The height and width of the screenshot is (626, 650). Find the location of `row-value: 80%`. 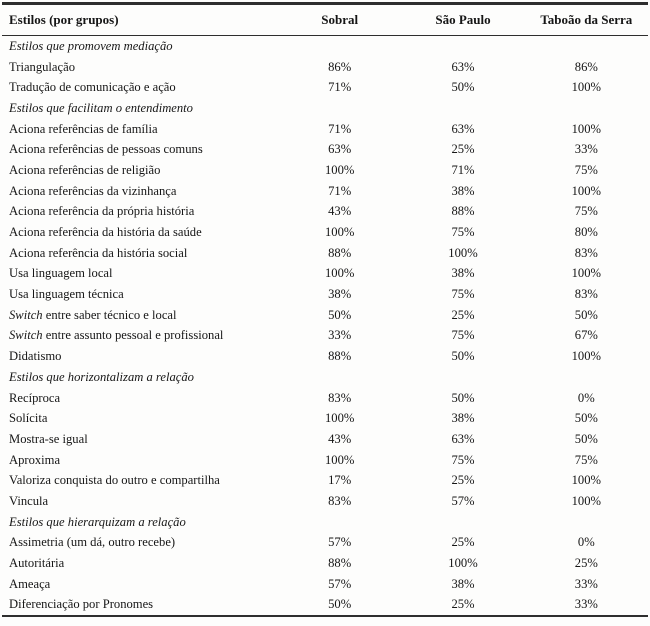

row-value: 80% is located at coordinates (586, 232).